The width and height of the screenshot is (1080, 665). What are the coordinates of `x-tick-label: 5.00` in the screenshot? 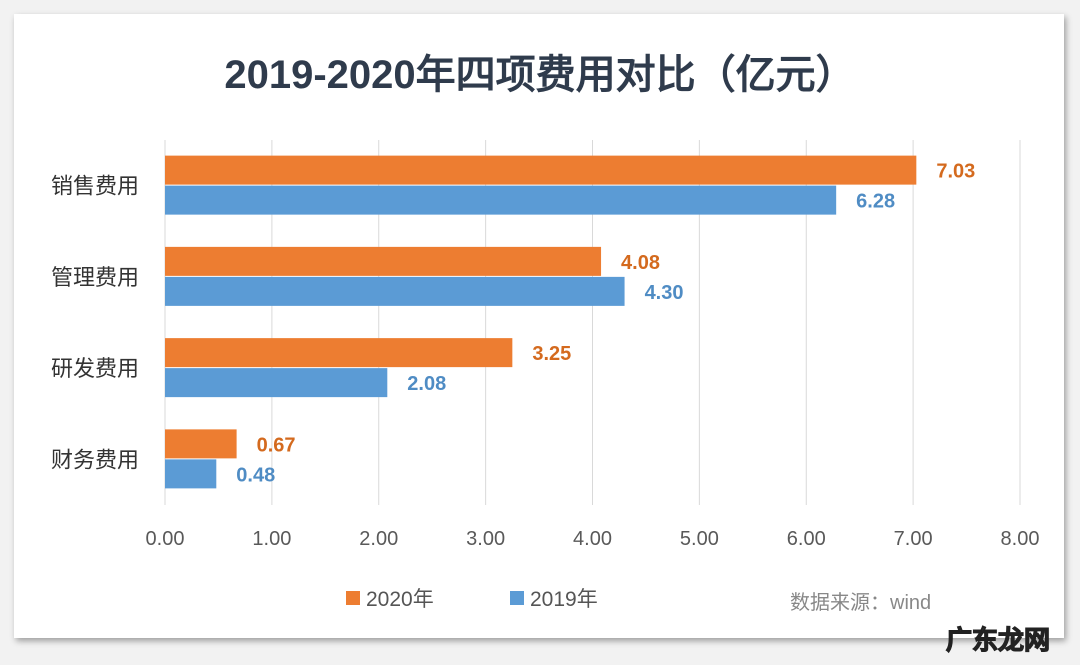 It's located at (699, 539).